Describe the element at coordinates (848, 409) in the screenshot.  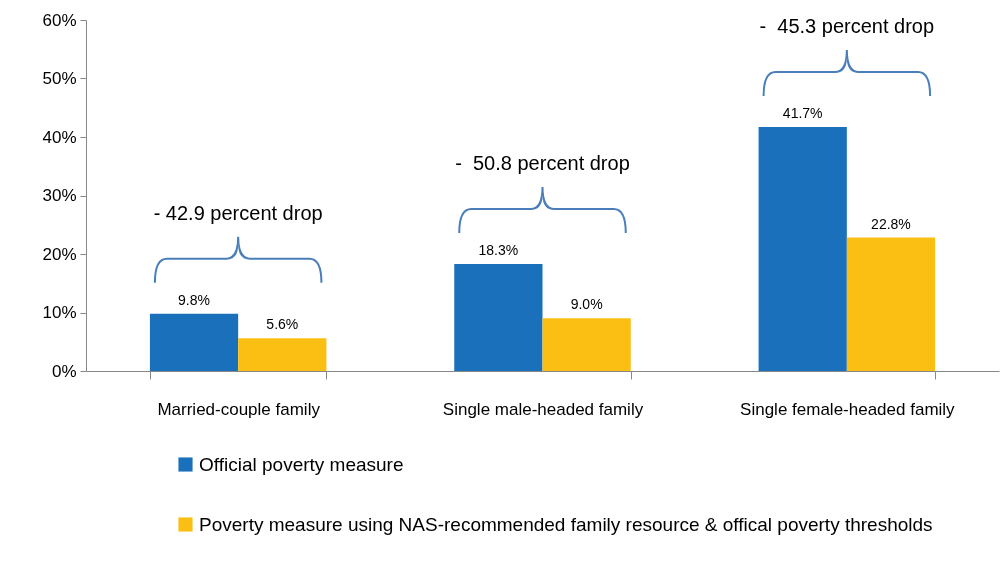
I see `x-tick-label: Single female-headed family` at that location.